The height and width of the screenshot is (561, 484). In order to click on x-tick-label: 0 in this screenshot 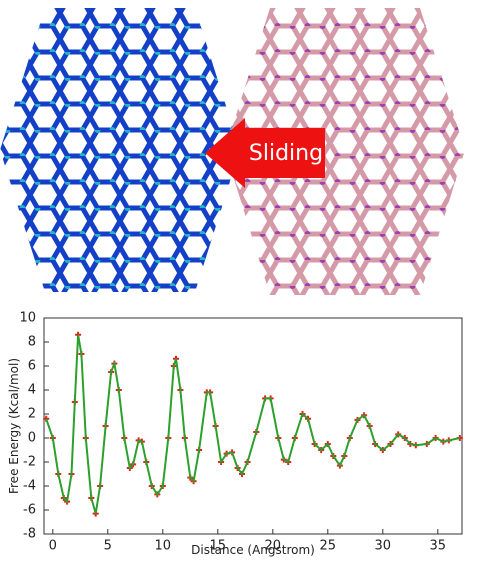, I will do `click(53, 546)`.